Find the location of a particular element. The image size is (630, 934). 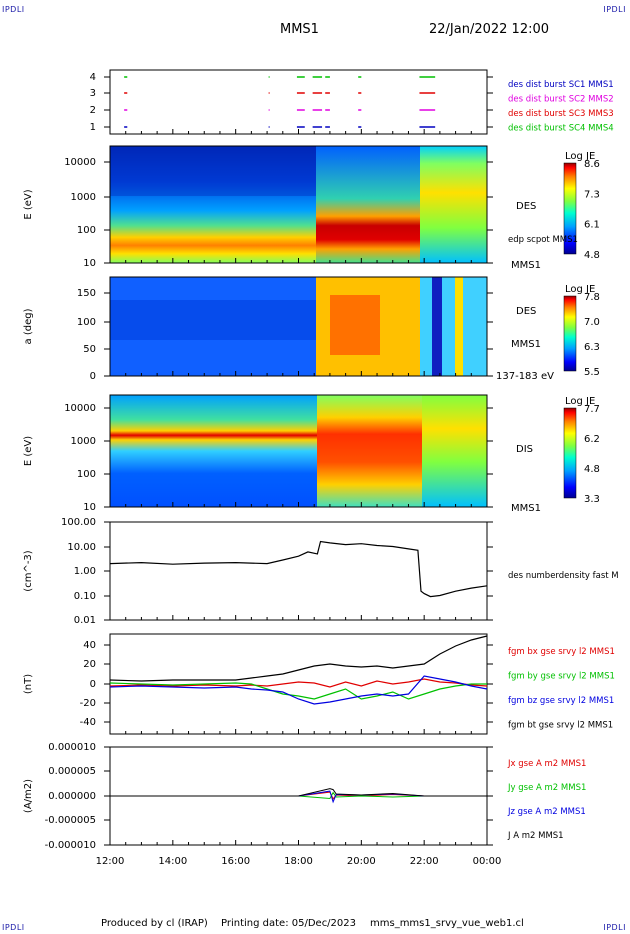

ytick-label-5: 20 is located at coordinates (89, 664).